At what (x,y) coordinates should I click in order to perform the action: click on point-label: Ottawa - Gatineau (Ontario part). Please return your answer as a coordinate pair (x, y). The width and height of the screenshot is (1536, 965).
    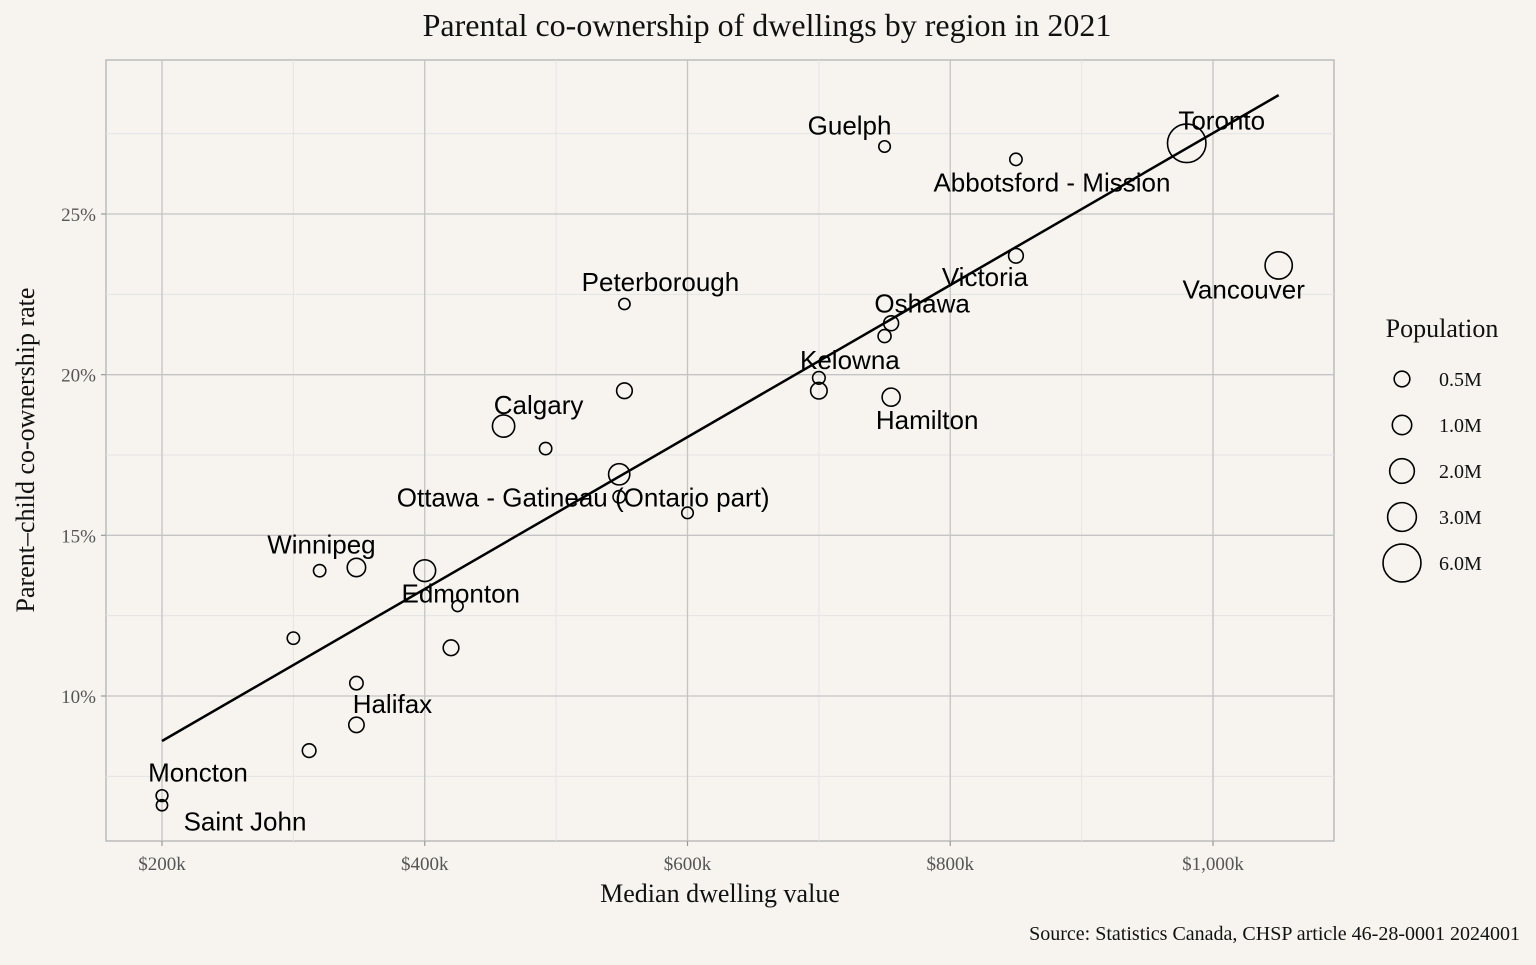
    Looking at the image, I should click on (583, 497).